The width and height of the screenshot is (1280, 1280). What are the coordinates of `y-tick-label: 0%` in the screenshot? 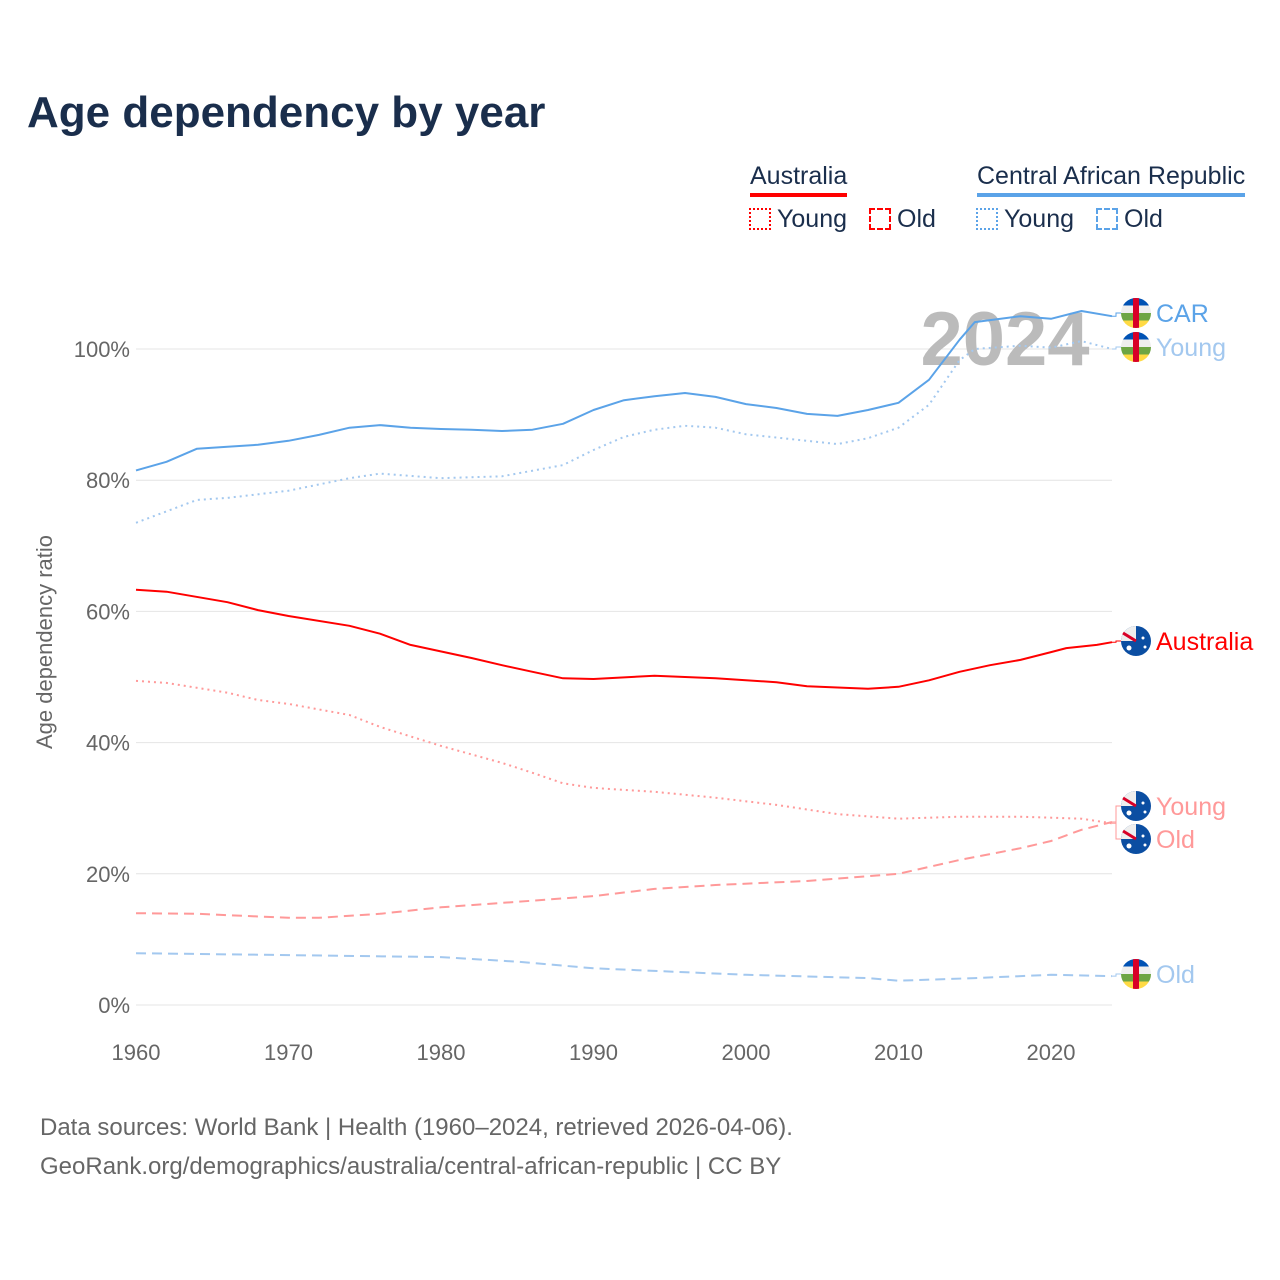 It's located at (114, 1005).